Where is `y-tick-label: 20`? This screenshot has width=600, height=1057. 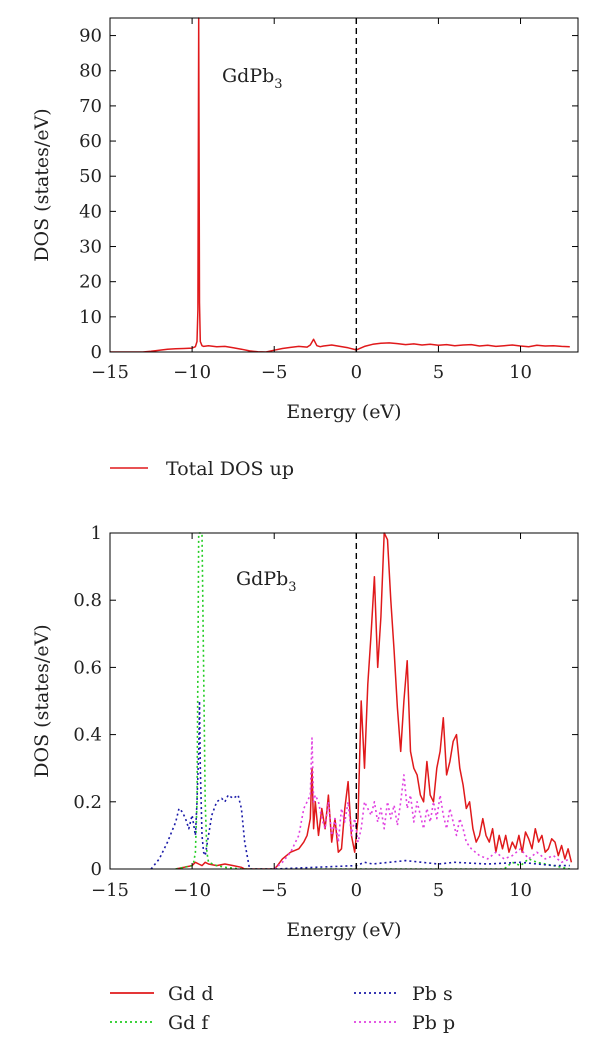 y-tick-label: 20 is located at coordinates (90, 282).